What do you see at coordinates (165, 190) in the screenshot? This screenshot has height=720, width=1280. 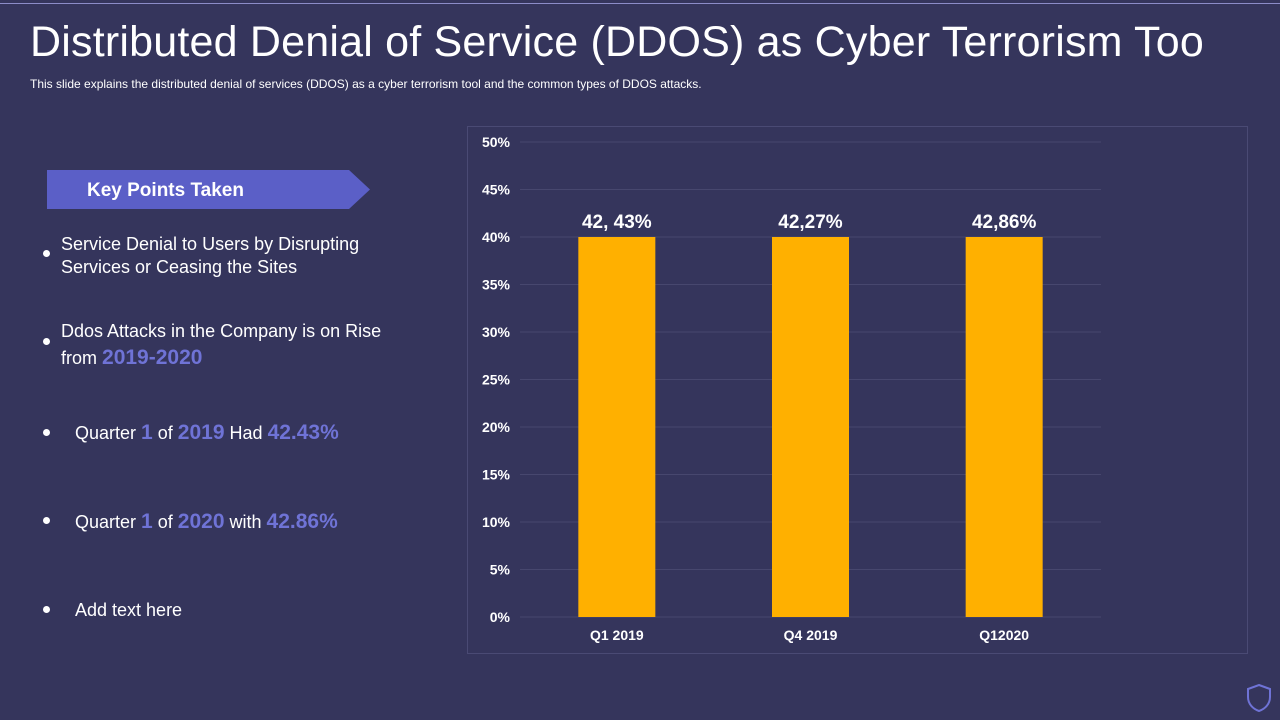 I see `key-points-heading: Key Points Taken` at bounding box center [165, 190].